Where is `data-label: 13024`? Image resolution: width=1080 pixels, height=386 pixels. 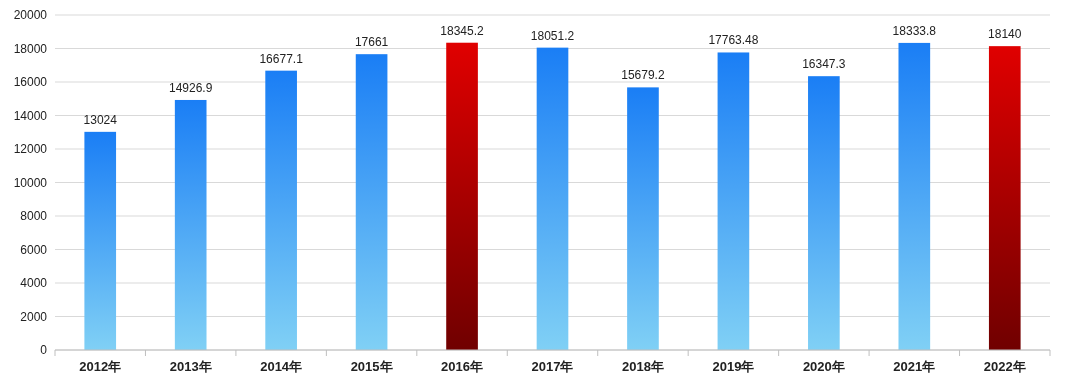
data-label: 13024 is located at coordinates (100, 119).